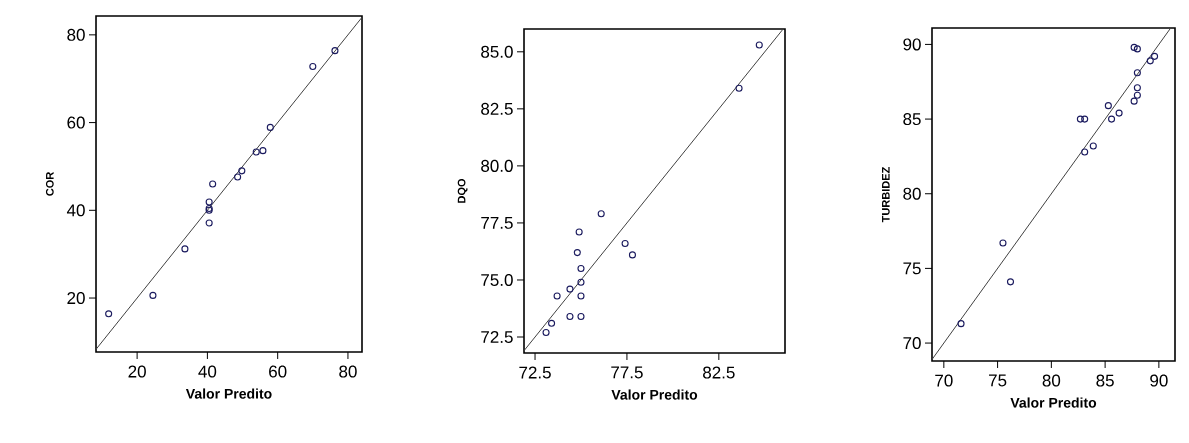 This screenshot has height=443, width=1189. Describe the element at coordinates (627, 372) in the screenshot. I see `x-tick-label: 77.5` at that location.